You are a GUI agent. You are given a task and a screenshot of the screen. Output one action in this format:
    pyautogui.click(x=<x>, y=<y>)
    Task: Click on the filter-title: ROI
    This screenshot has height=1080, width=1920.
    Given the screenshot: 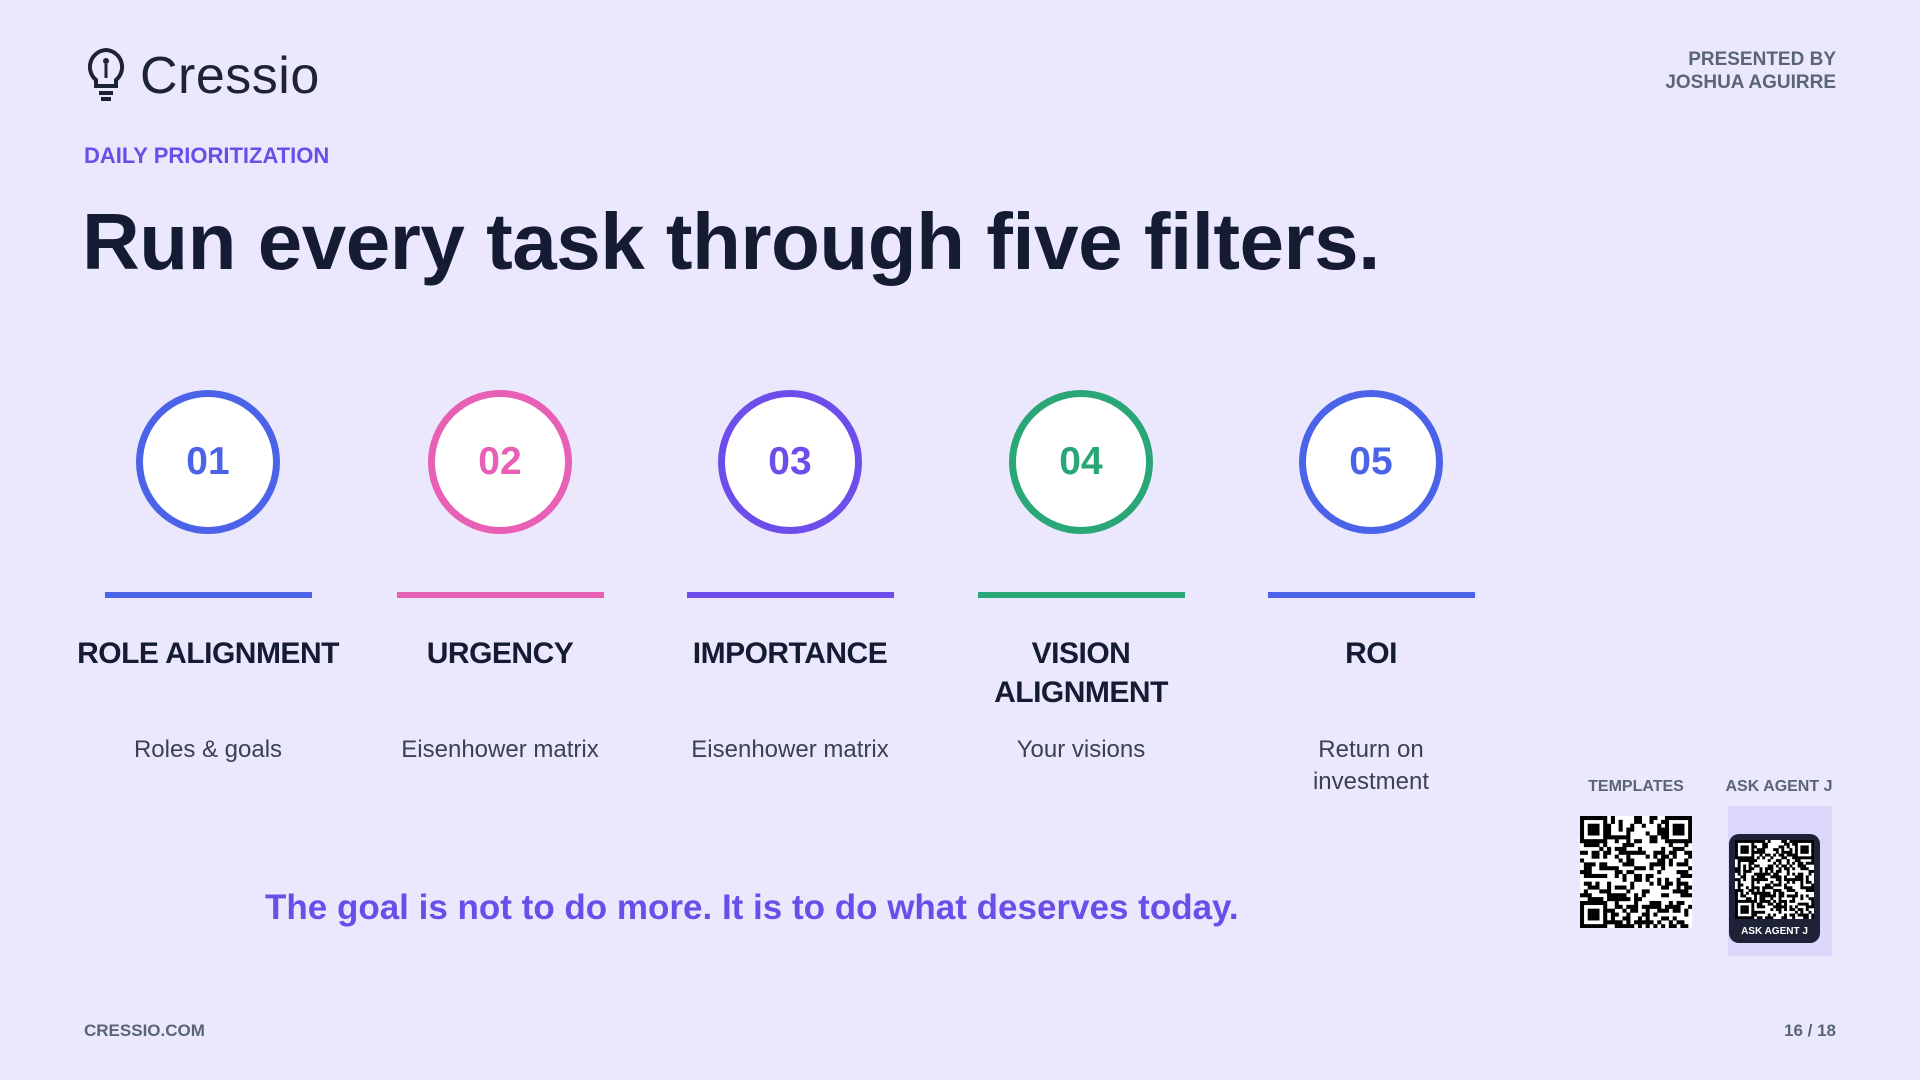 What is the action you would take?
    pyautogui.click(x=1371, y=653)
    